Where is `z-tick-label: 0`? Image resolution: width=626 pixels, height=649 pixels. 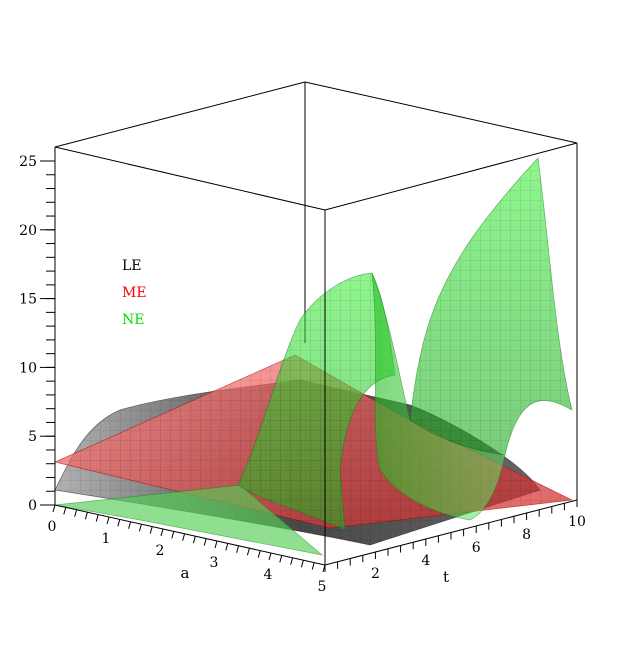 z-tick-label: 0 is located at coordinates (32, 506).